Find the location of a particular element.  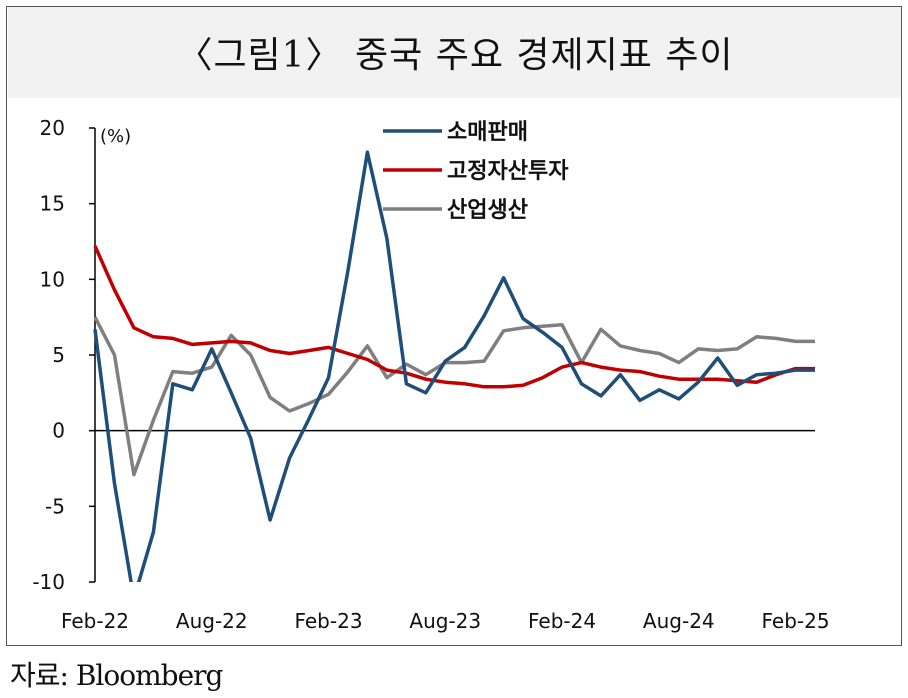

y-tick-label: -5 is located at coordinates (55, 506).